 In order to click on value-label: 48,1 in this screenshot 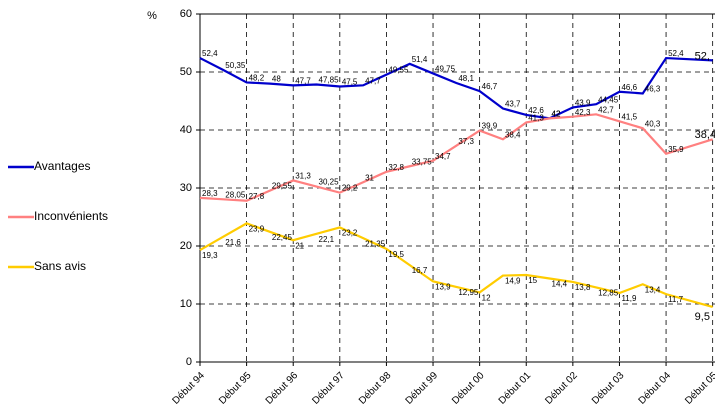, I will do `click(466, 78)`.